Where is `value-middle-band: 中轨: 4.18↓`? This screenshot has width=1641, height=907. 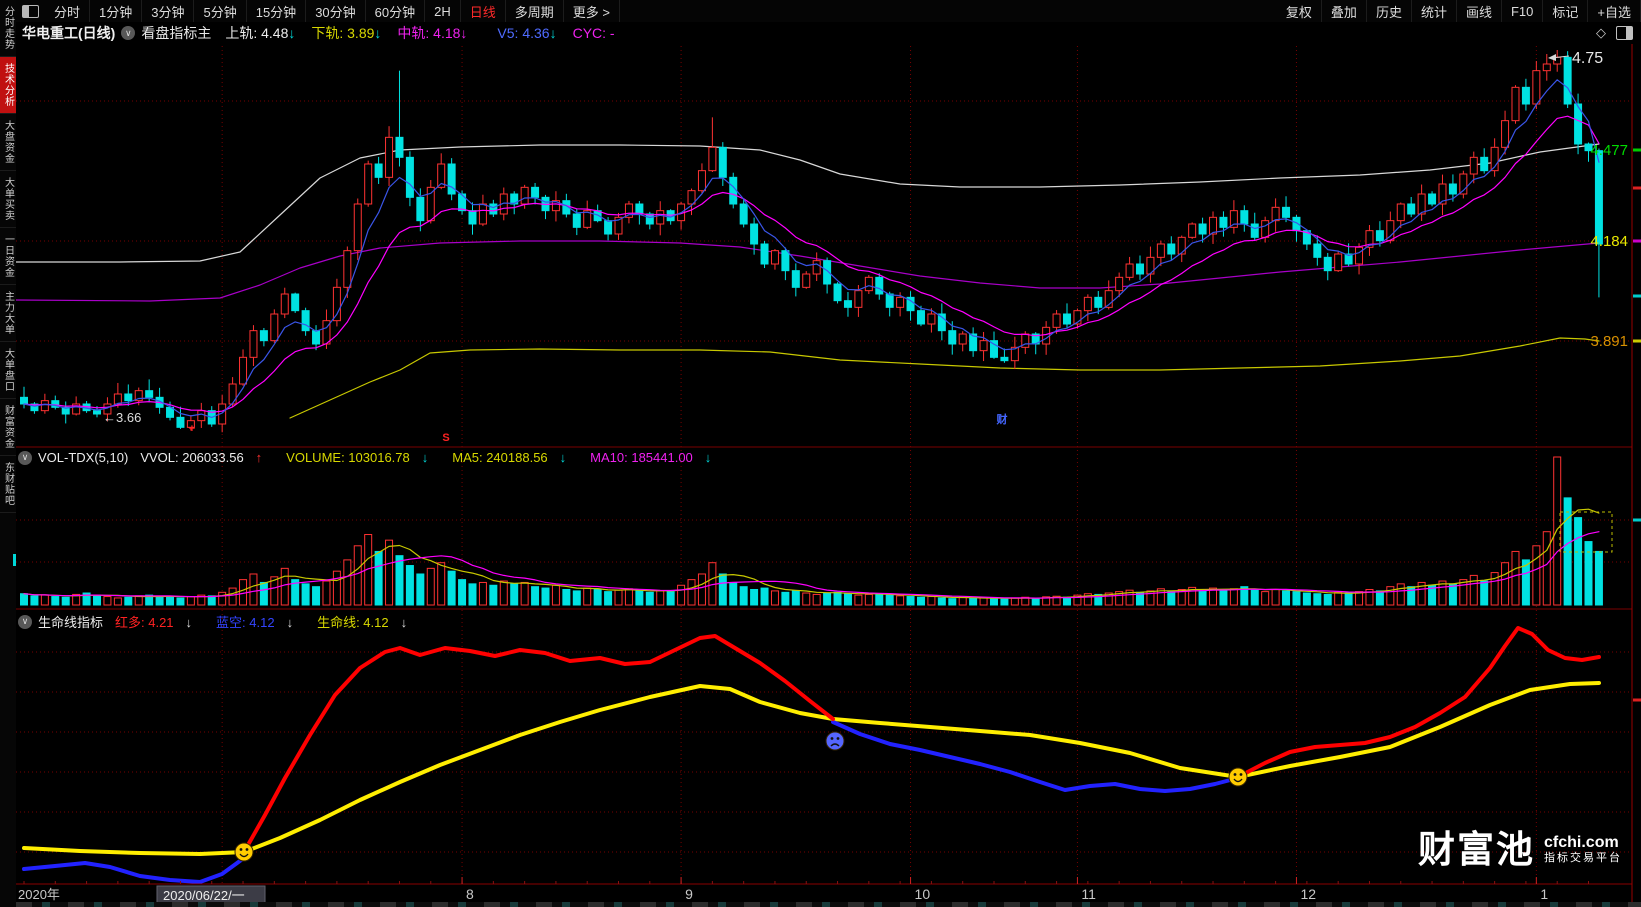 value-middle-band: 中轨: 4.18↓ is located at coordinates (432, 33).